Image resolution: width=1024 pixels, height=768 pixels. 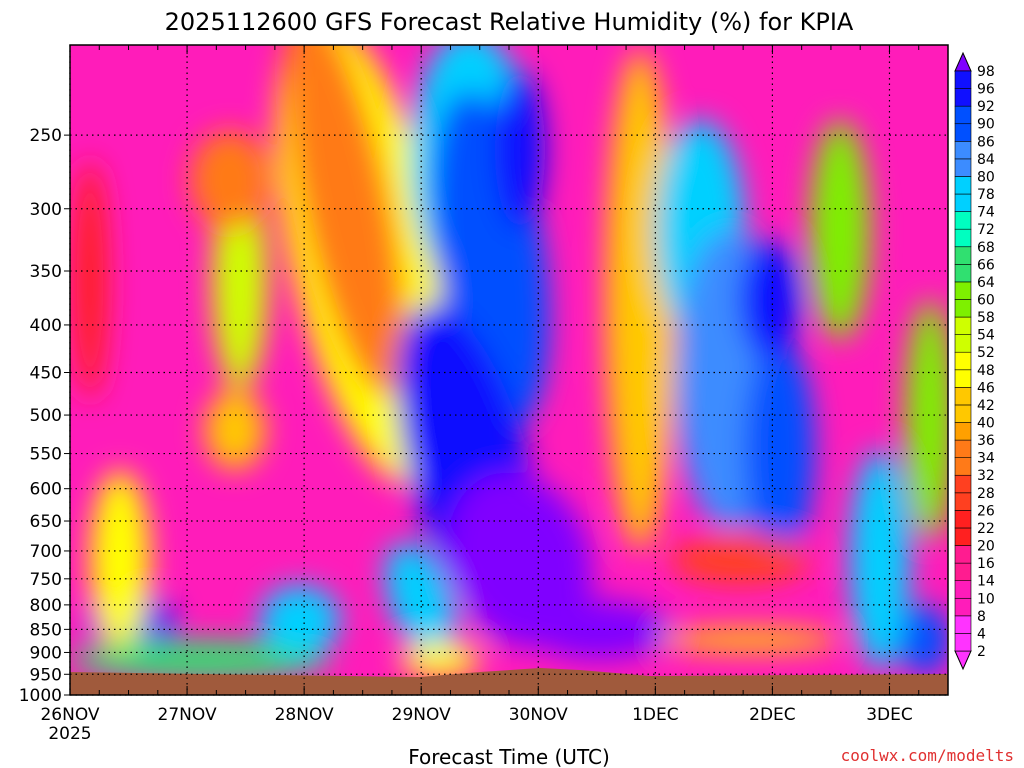 What do you see at coordinates (509, 681) in the screenshot?
I see `ground-terrain` at bounding box center [509, 681].